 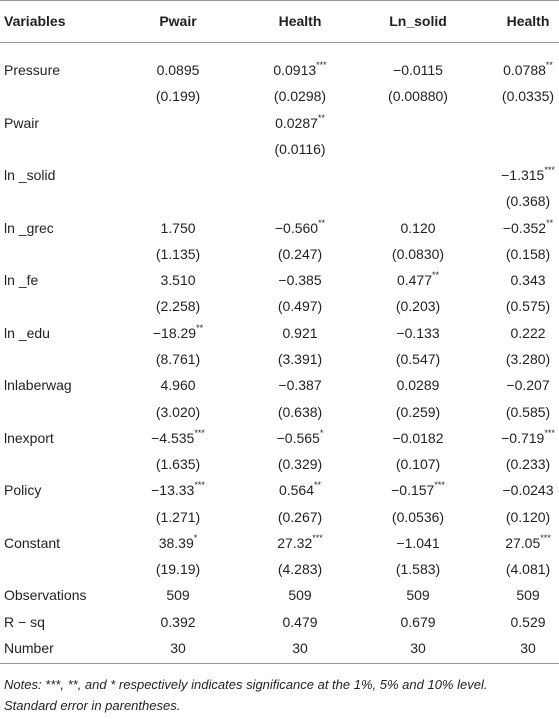 What do you see at coordinates (300, 253) in the screenshot?
I see `standard-error: (0.247)` at bounding box center [300, 253].